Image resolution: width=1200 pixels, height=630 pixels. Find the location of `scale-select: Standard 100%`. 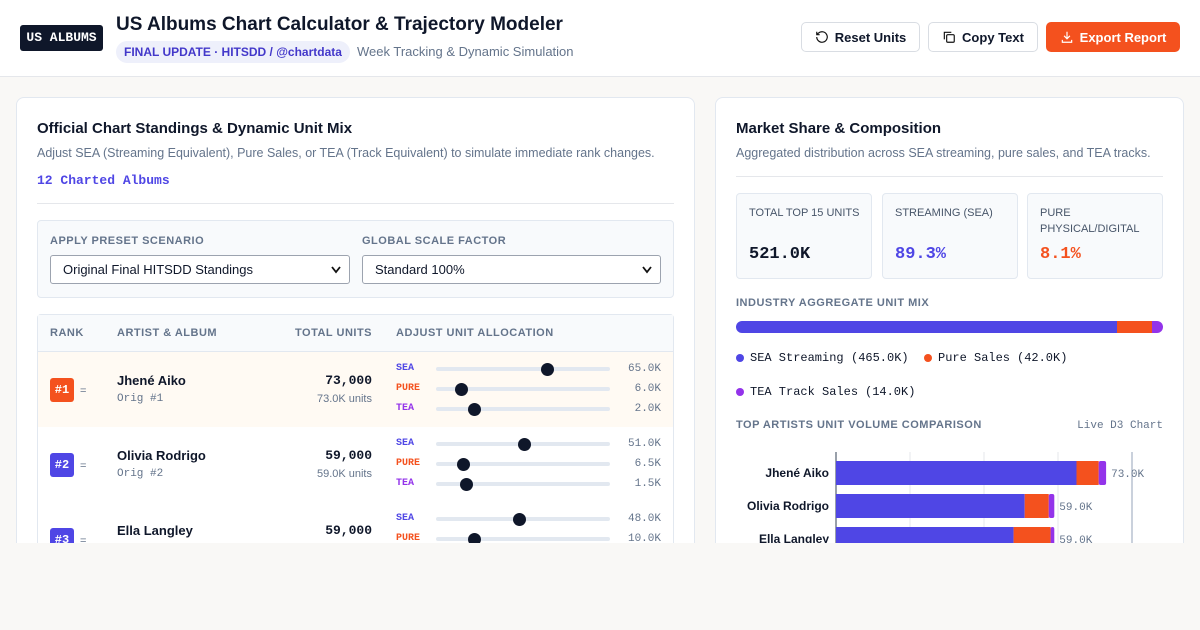

scale-select: Standard 100% is located at coordinates (511, 269).